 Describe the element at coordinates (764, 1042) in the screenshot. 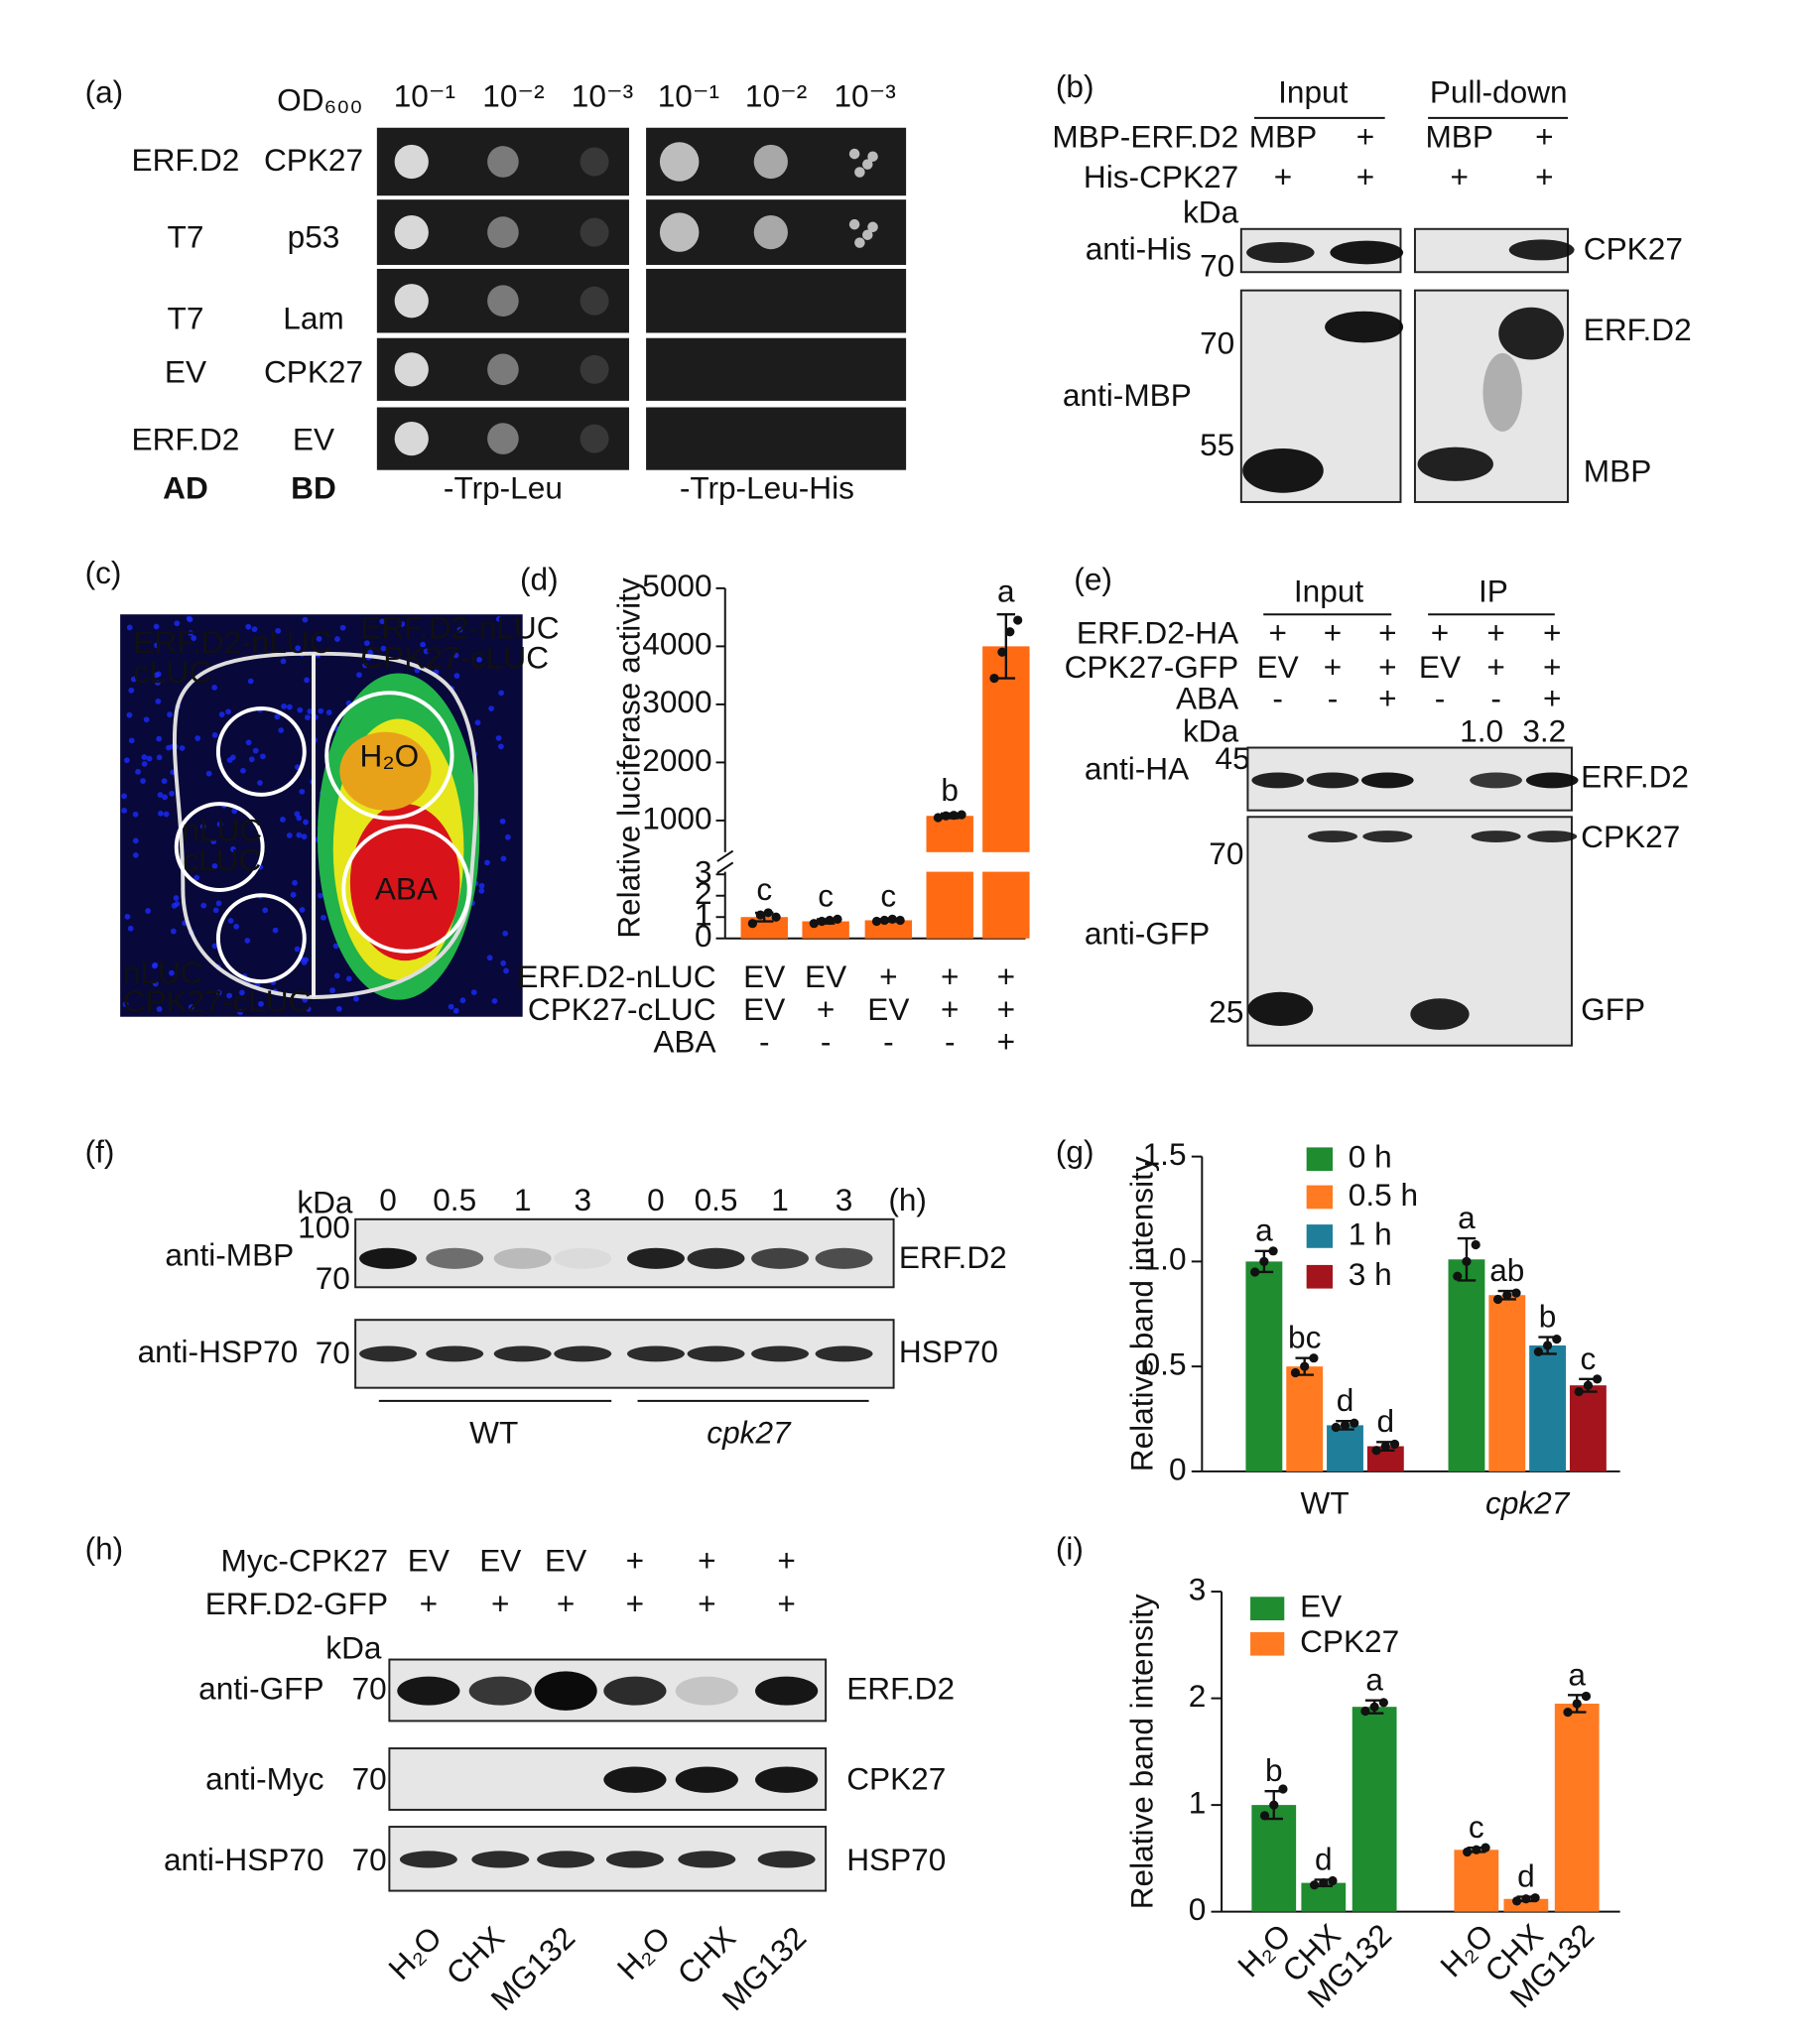

I see `condition-cell: -` at that location.